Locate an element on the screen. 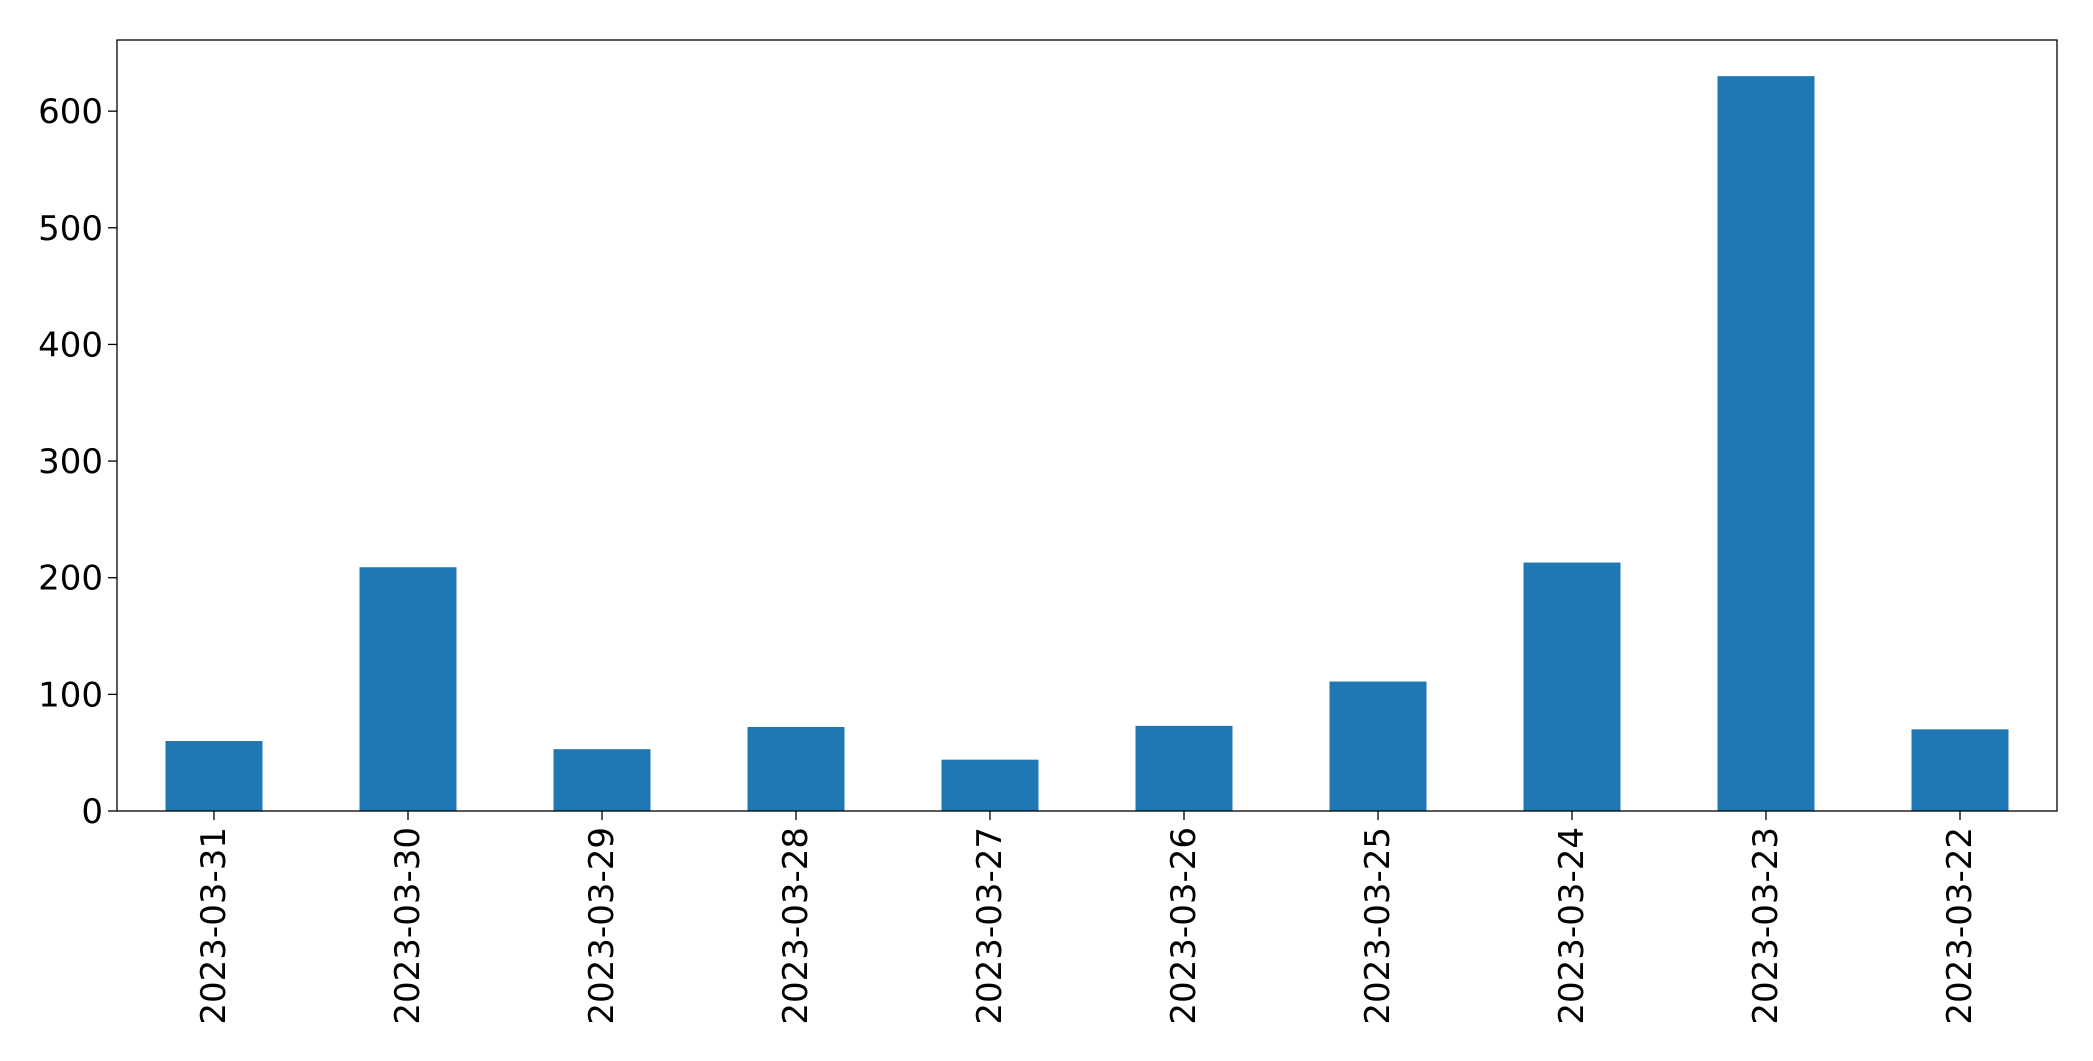  y-tick-label: 300 is located at coordinates (70, 462).